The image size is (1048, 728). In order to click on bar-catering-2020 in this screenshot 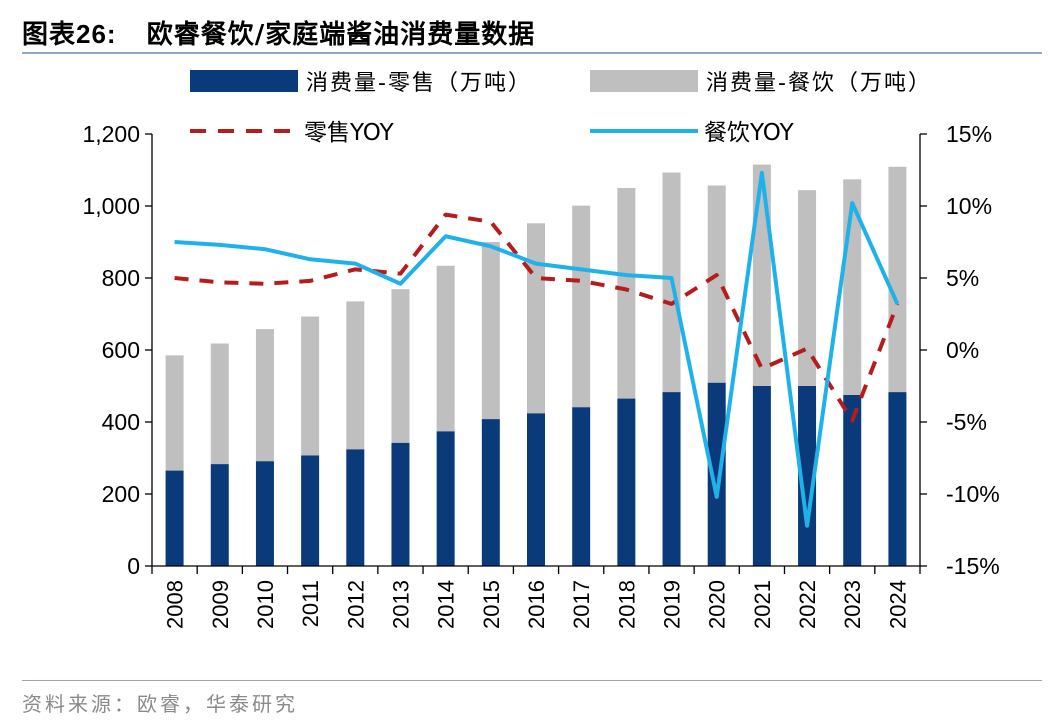, I will do `click(716, 284)`.